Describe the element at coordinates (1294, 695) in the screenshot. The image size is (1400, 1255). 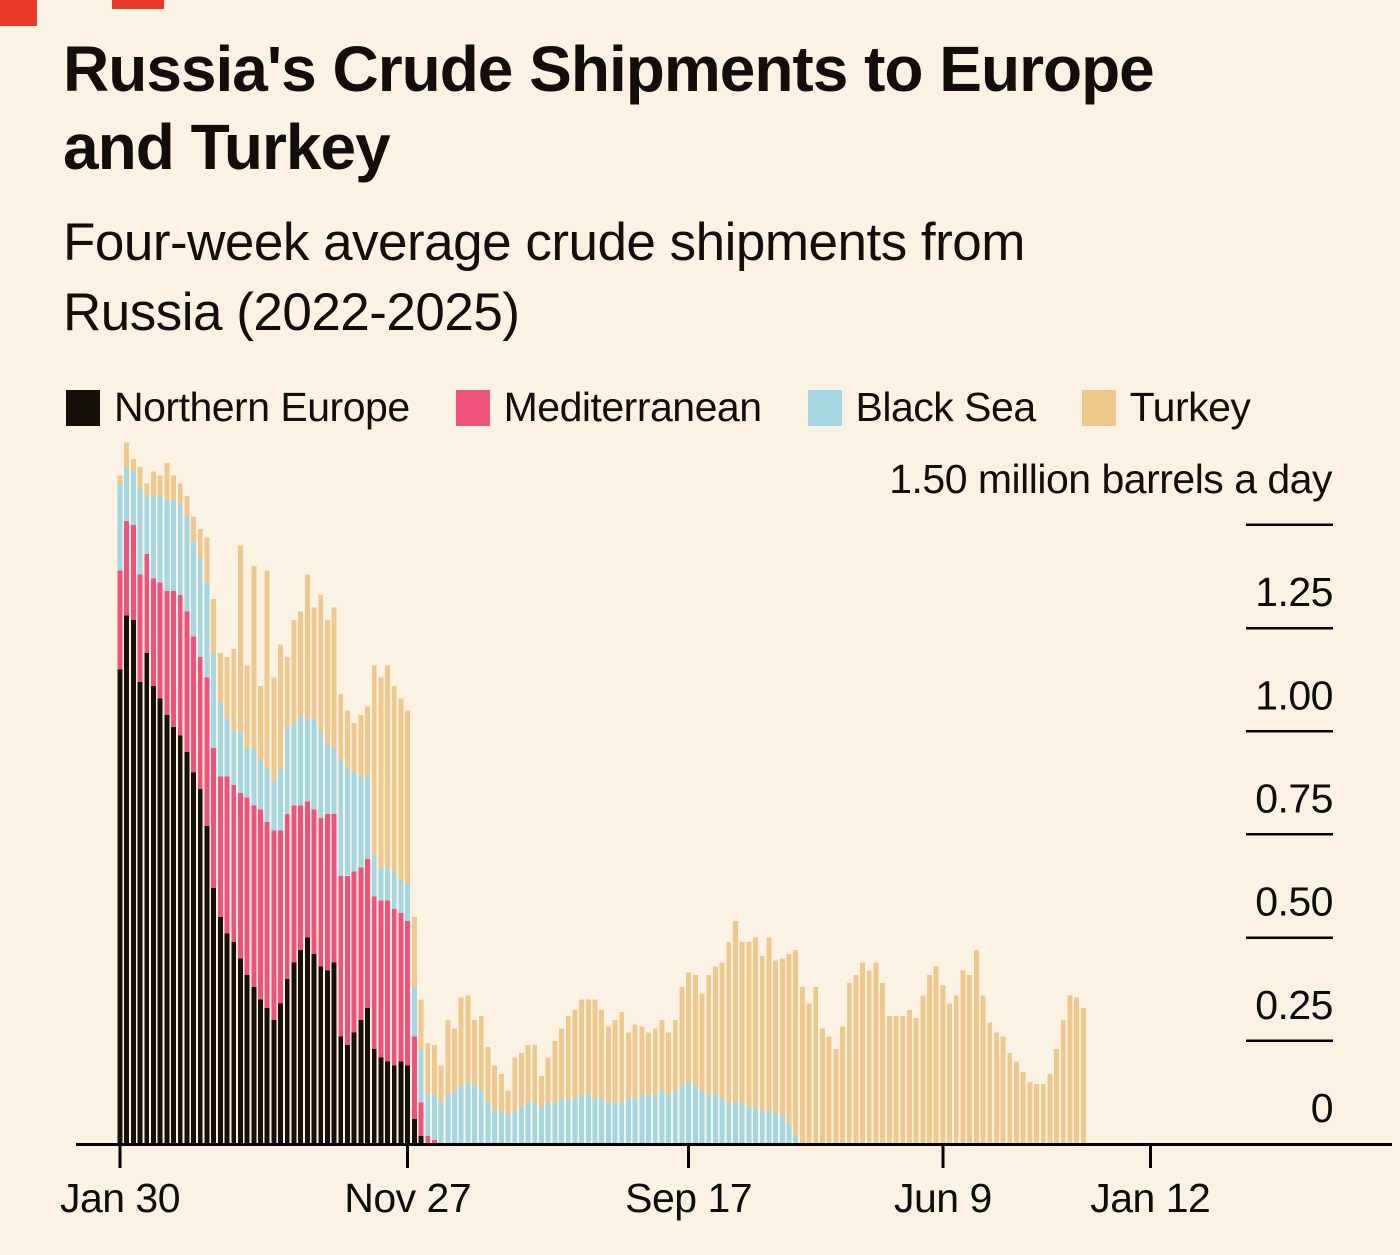
I see `y-tick-label: 1.00` at that location.